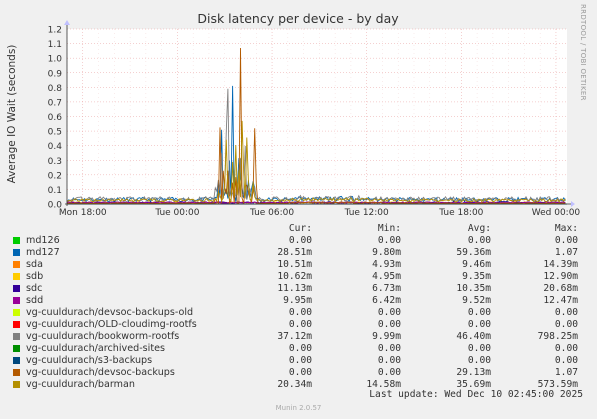 This screenshot has height=419, width=597. What do you see at coordinates (34, 264) in the screenshot?
I see `legend-series-name: sda` at bounding box center [34, 264].